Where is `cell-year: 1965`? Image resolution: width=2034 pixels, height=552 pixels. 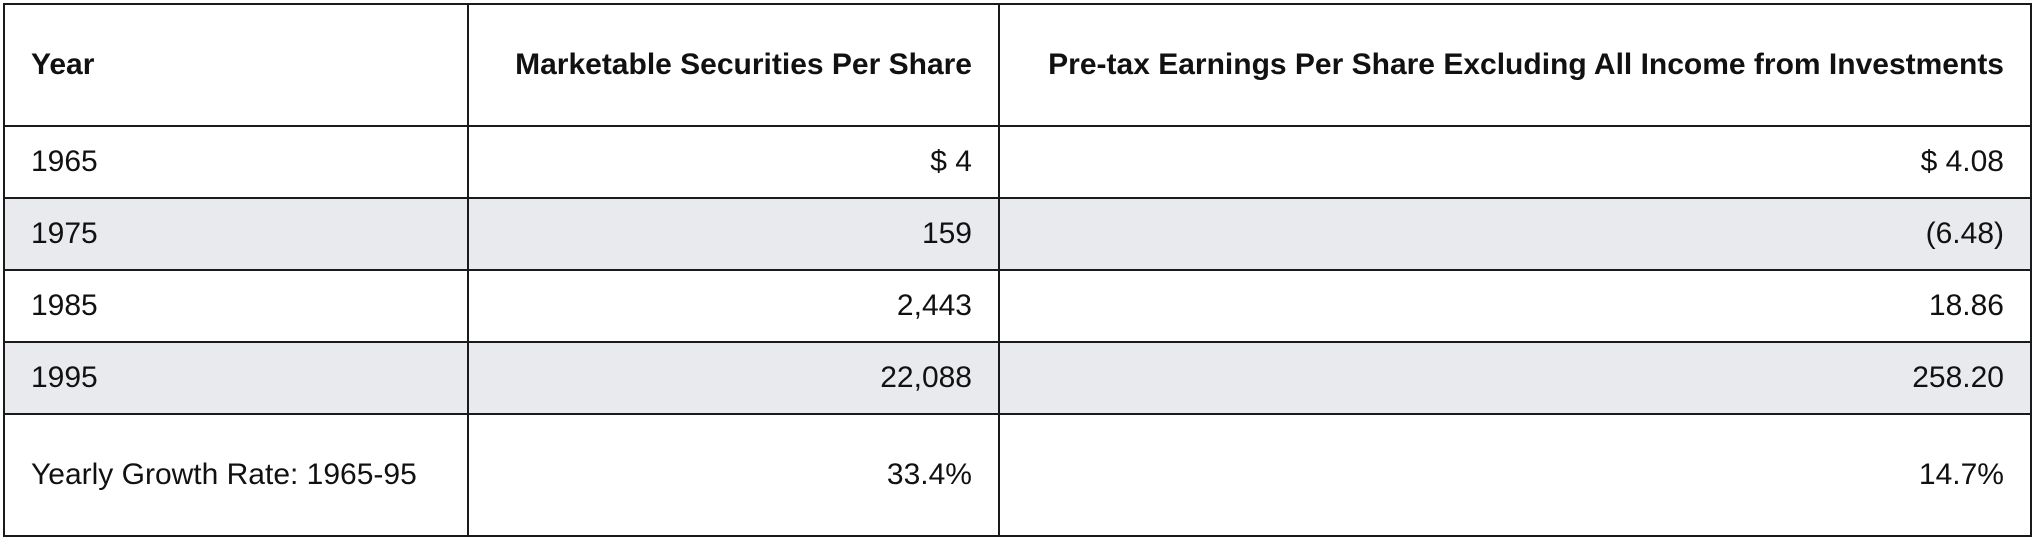 cell-year: 1965 is located at coordinates (236, 162).